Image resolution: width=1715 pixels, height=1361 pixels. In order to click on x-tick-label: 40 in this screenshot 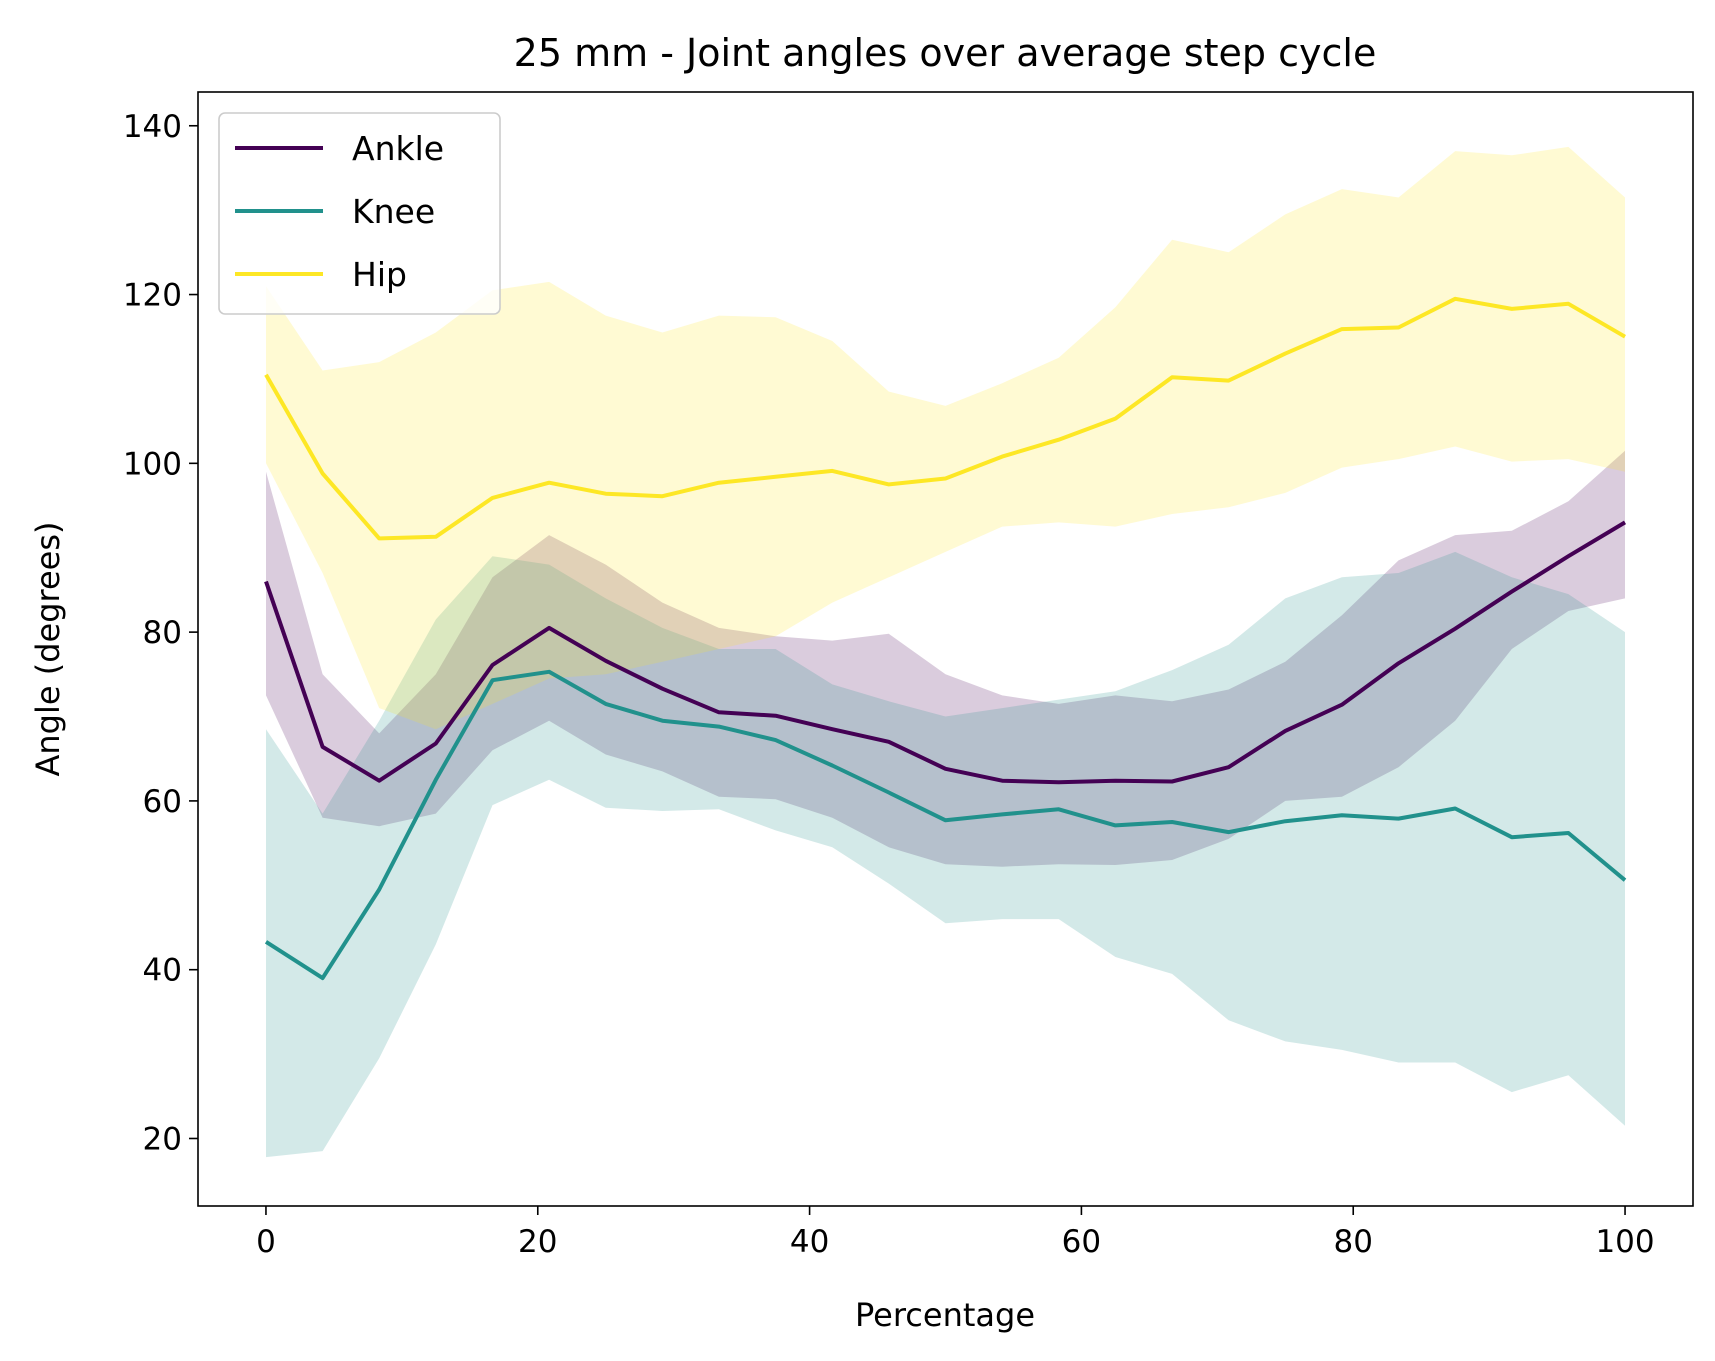, I will do `click(809, 1242)`.